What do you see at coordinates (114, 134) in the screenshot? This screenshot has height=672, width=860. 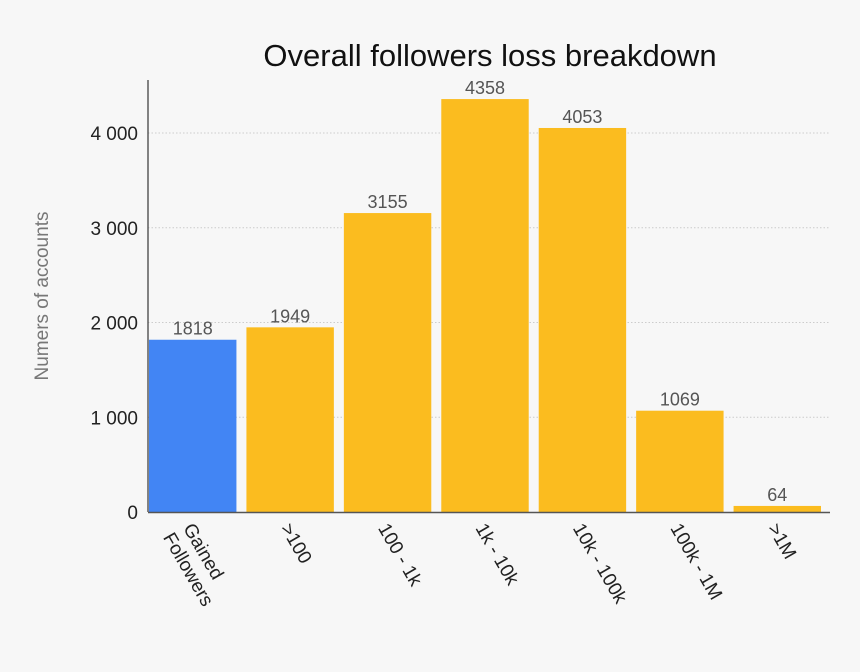 I see `y-tick-label: 4 000` at bounding box center [114, 134].